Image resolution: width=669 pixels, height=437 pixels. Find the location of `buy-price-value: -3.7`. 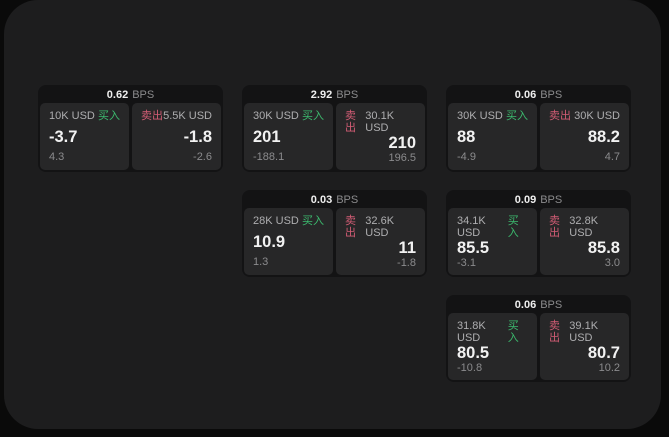

buy-price-value: -3.7 is located at coordinates (63, 136).